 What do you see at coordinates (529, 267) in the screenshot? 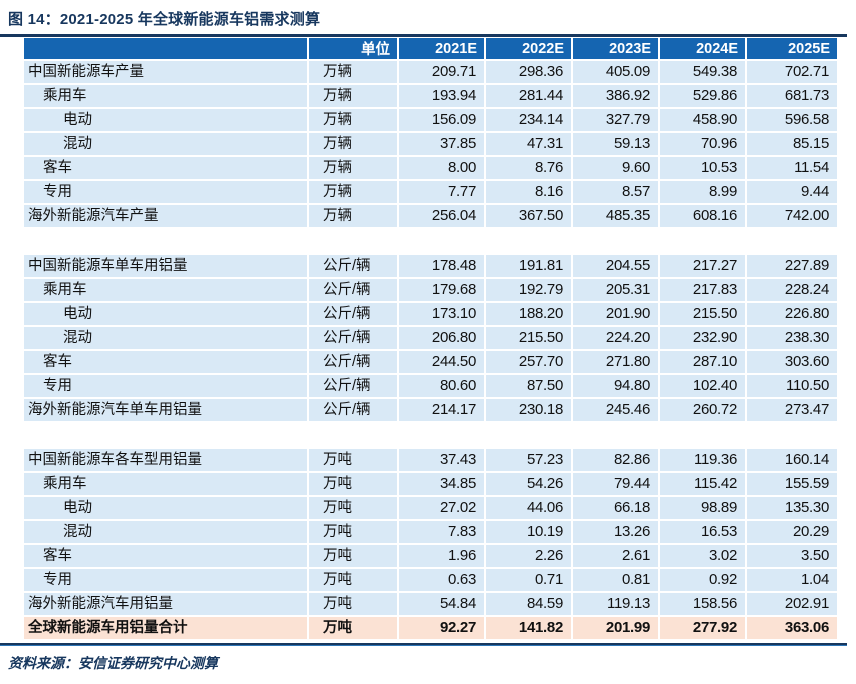
I see `cell-value: 191.81` at bounding box center [529, 267].